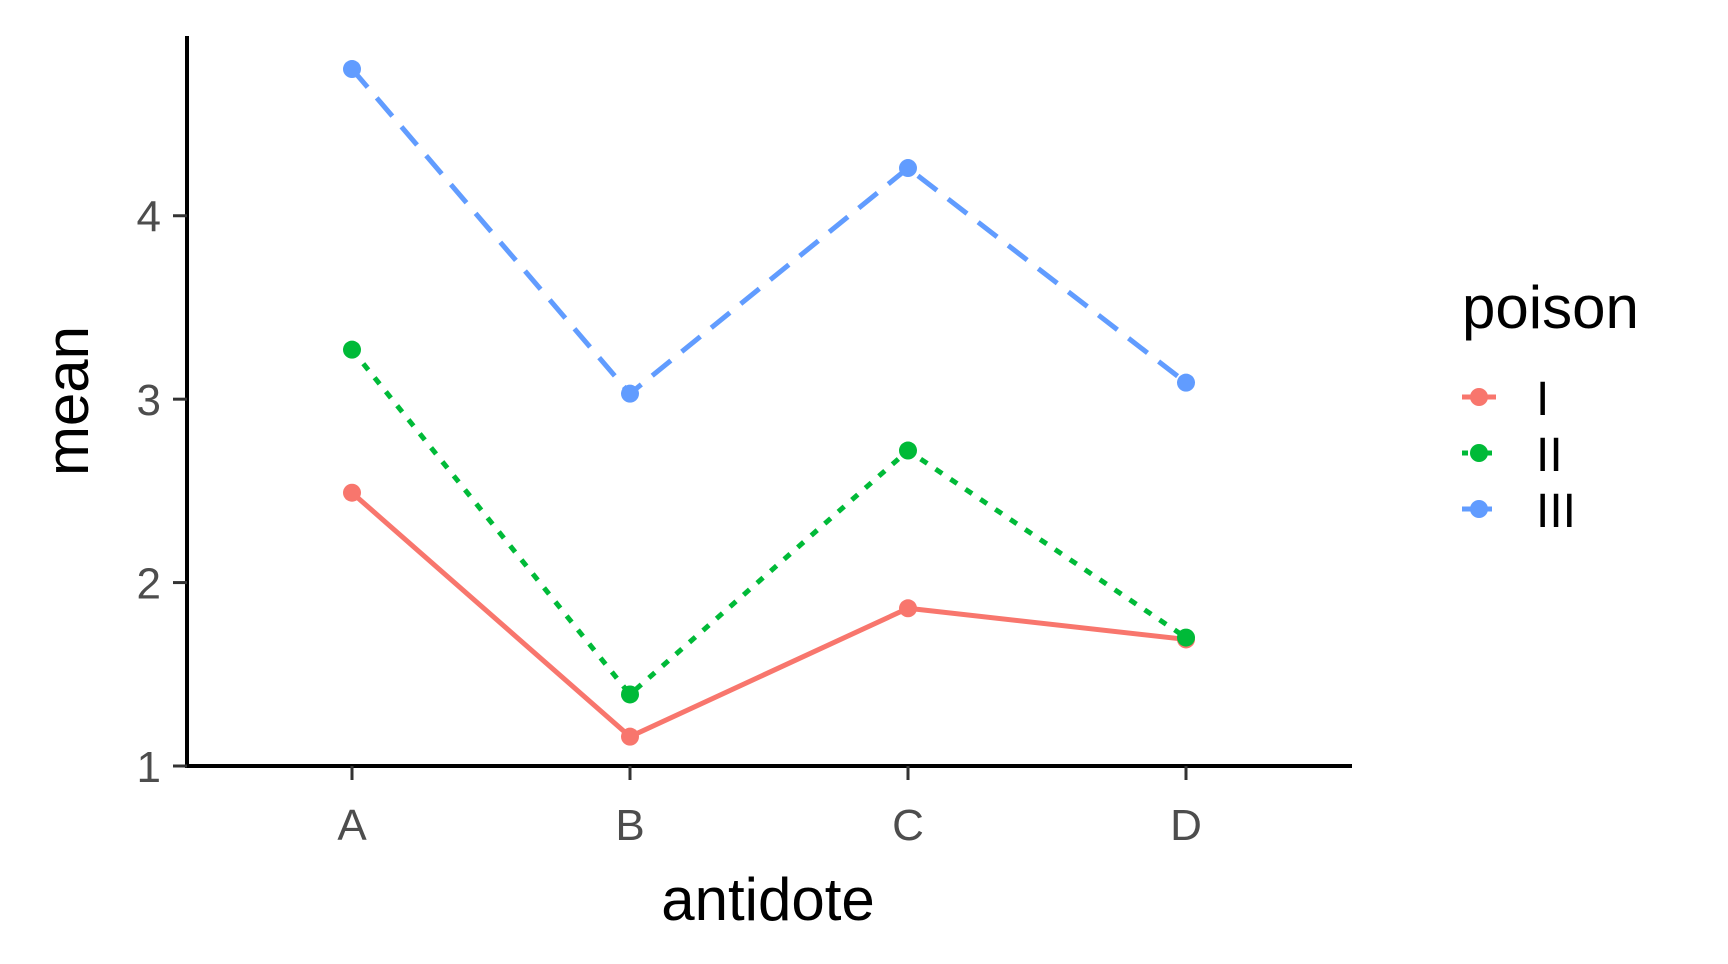  Describe the element at coordinates (1505, 399) in the screenshot. I see `legend-item: I` at that location.